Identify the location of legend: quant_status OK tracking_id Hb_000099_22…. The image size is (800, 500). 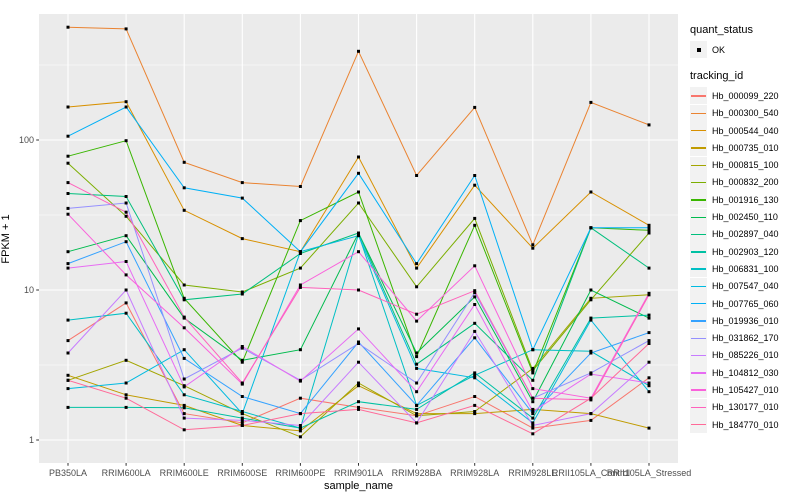
(745, 229).